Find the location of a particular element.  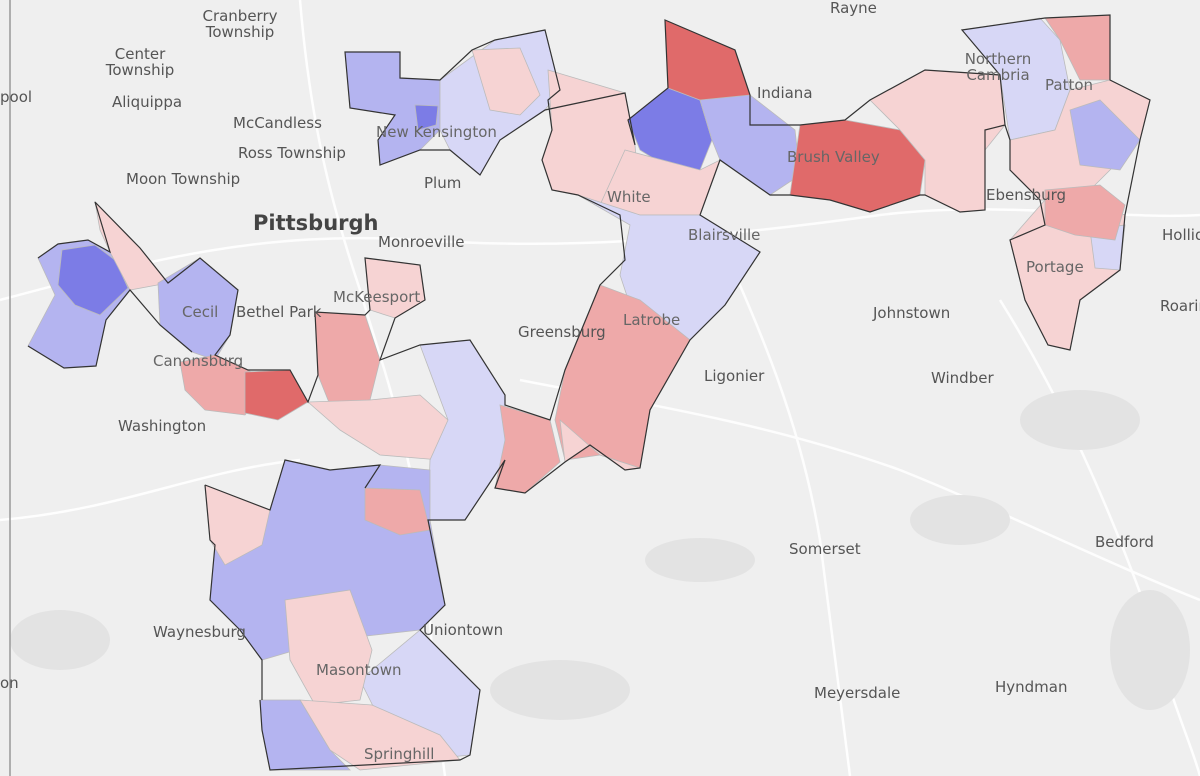

district-masontown is located at coordinates (328, 647).